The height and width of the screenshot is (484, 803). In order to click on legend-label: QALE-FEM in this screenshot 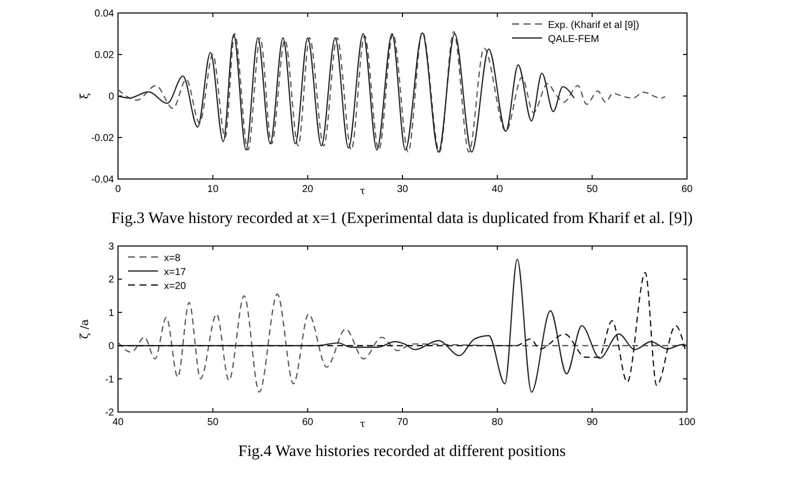, I will do `click(574, 39)`.